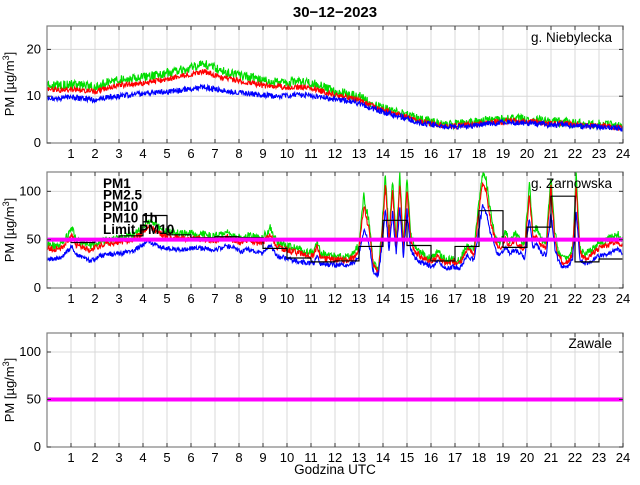 This screenshot has width=640, height=485. I want to click on legend-item-pm25: PM2.5, so click(123, 195).